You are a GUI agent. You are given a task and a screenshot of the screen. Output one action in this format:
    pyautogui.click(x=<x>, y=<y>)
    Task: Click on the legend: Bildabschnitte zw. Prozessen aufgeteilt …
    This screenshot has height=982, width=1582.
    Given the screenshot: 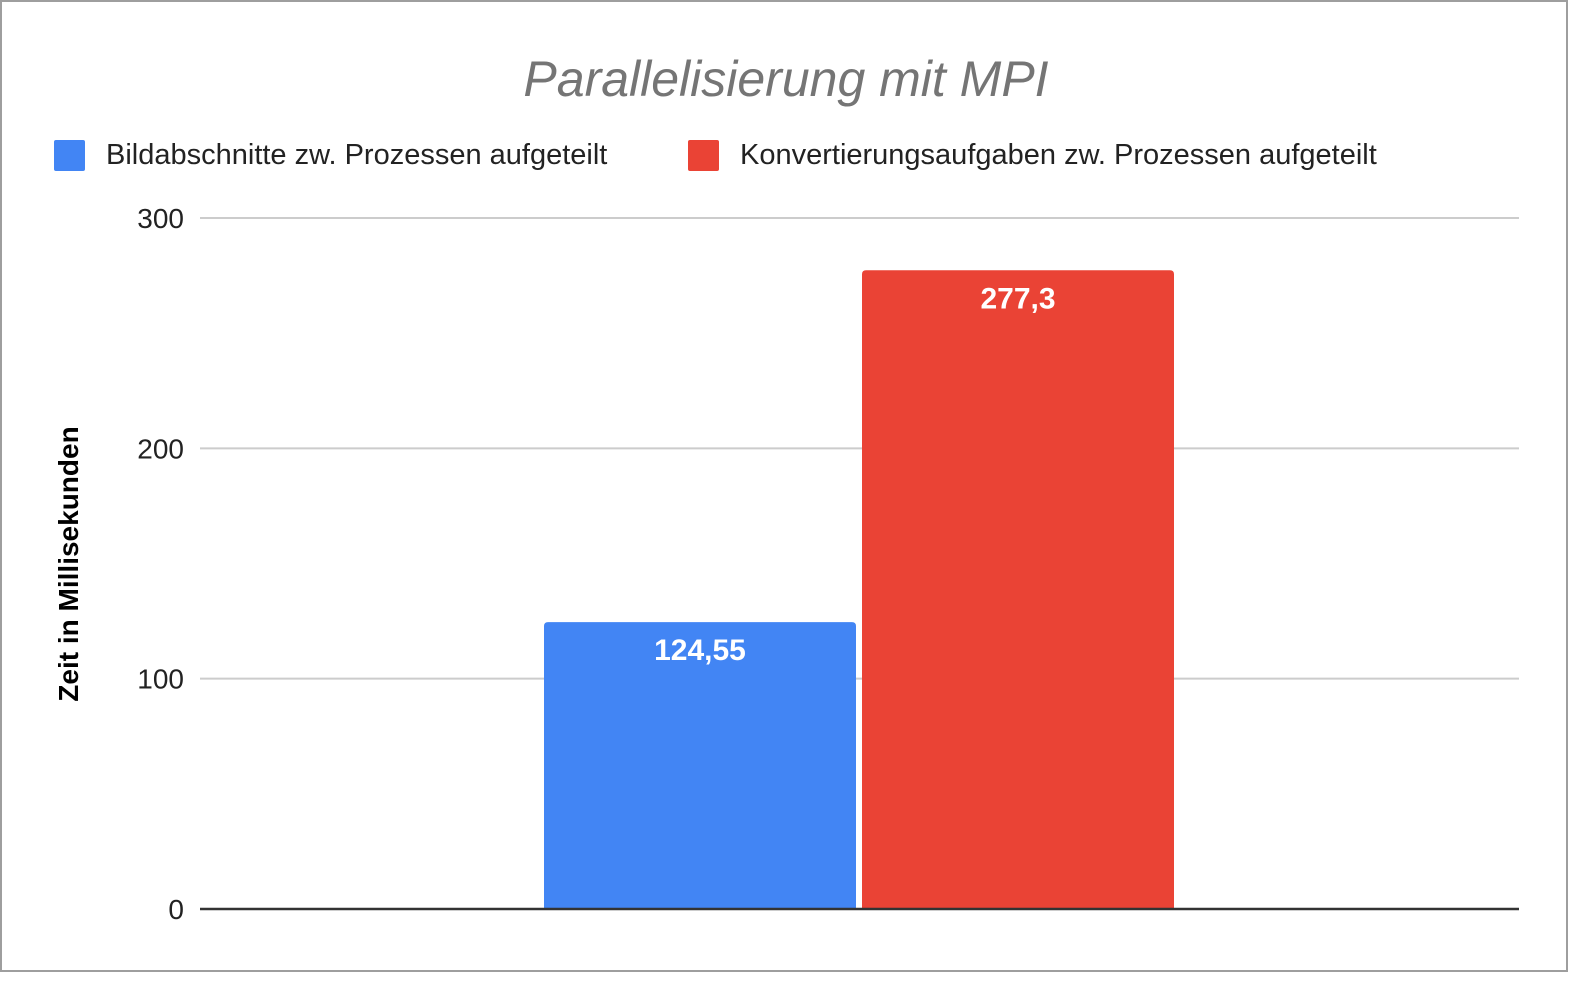 What is the action you would take?
    pyautogui.click(x=715, y=155)
    